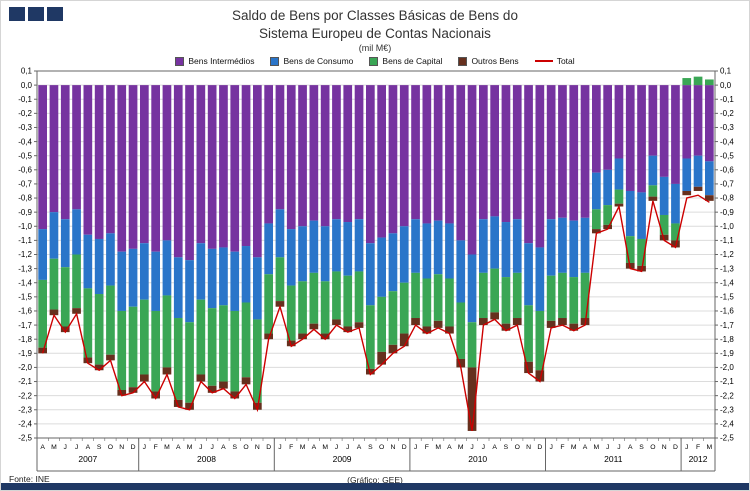  I want to click on svg-text: -1,7, so click(727, 325).